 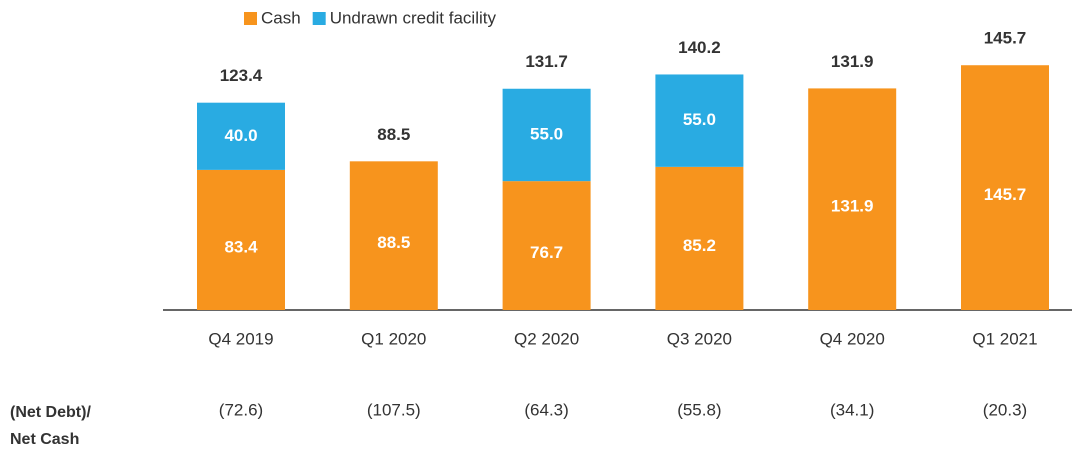 What do you see at coordinates (1005, 409) in the screenshot?
I see `net-cash-value: (20.3)` at bounding box center [1005, 409].